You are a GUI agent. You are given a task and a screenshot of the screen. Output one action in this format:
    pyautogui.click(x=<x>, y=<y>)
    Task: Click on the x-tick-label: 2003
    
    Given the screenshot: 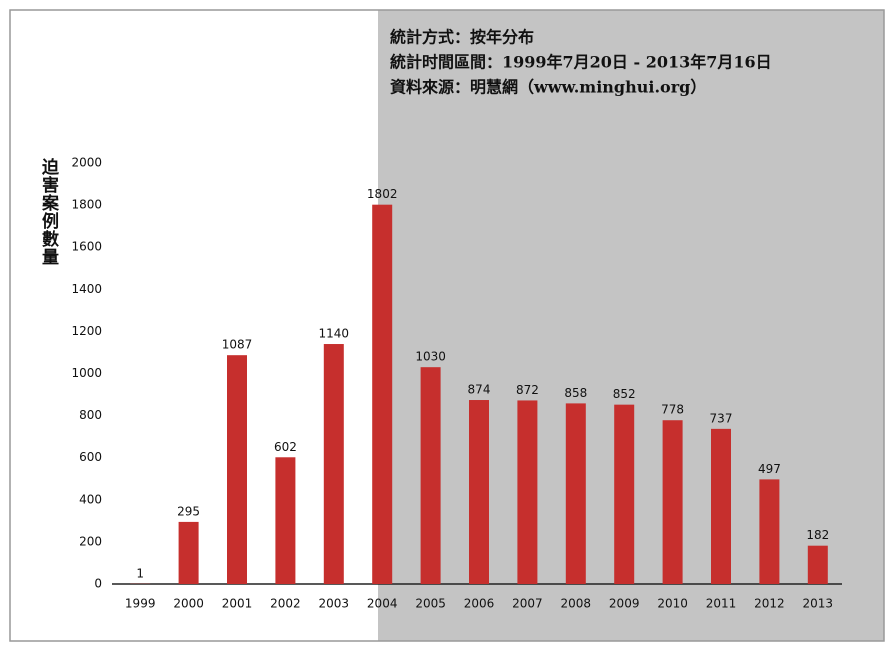 What is the action you would take?
    pyautogui.click(x=334, y=604)
    